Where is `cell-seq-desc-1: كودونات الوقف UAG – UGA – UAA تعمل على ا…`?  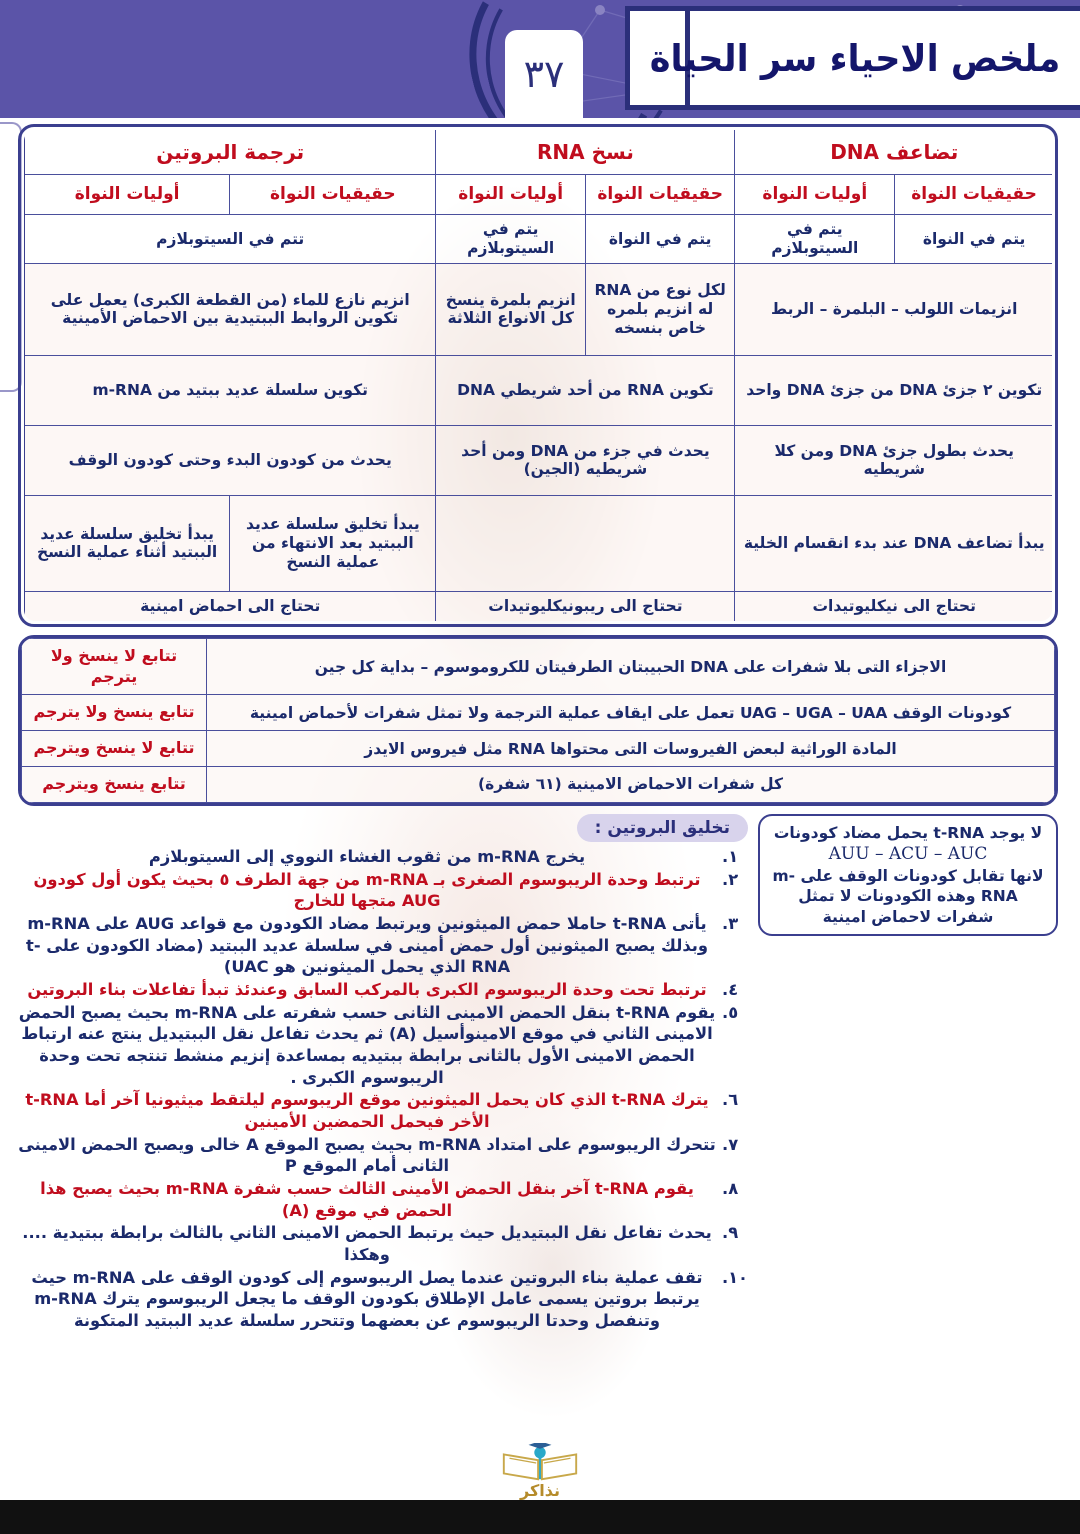 cell-seq-desc-1: كودونات الوقف UAG – UGA – UAA تعمل على ا… is located at coordinates (630, 713).